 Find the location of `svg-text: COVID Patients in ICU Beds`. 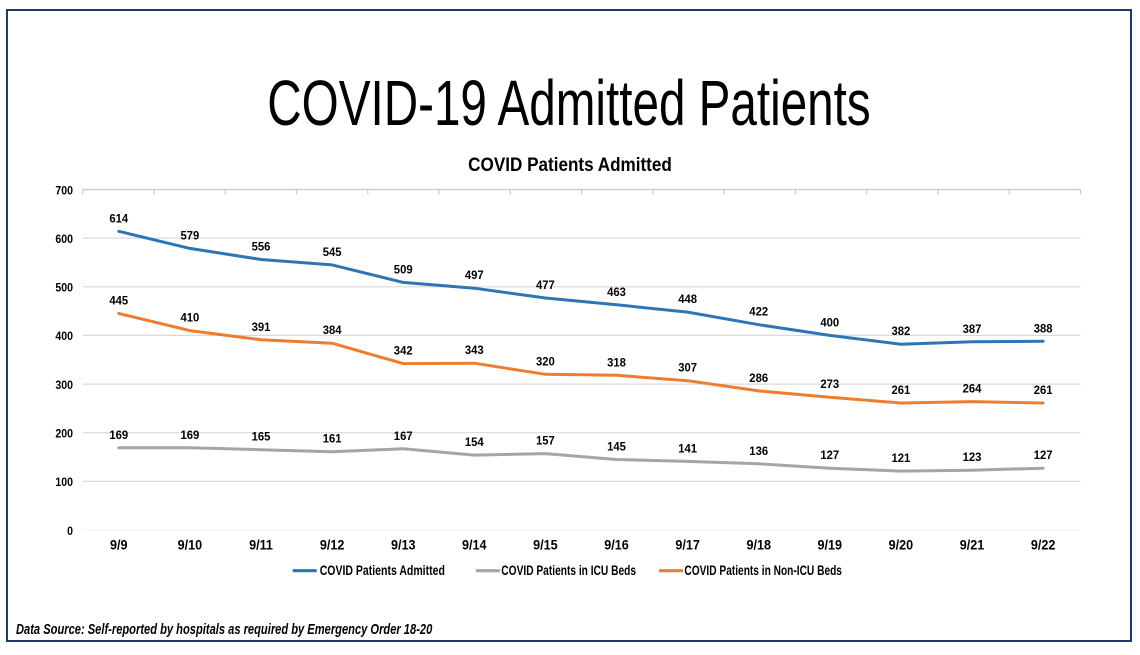

svg-text: COVID Patients in ICU Beds is located at coordinates (568, 570).